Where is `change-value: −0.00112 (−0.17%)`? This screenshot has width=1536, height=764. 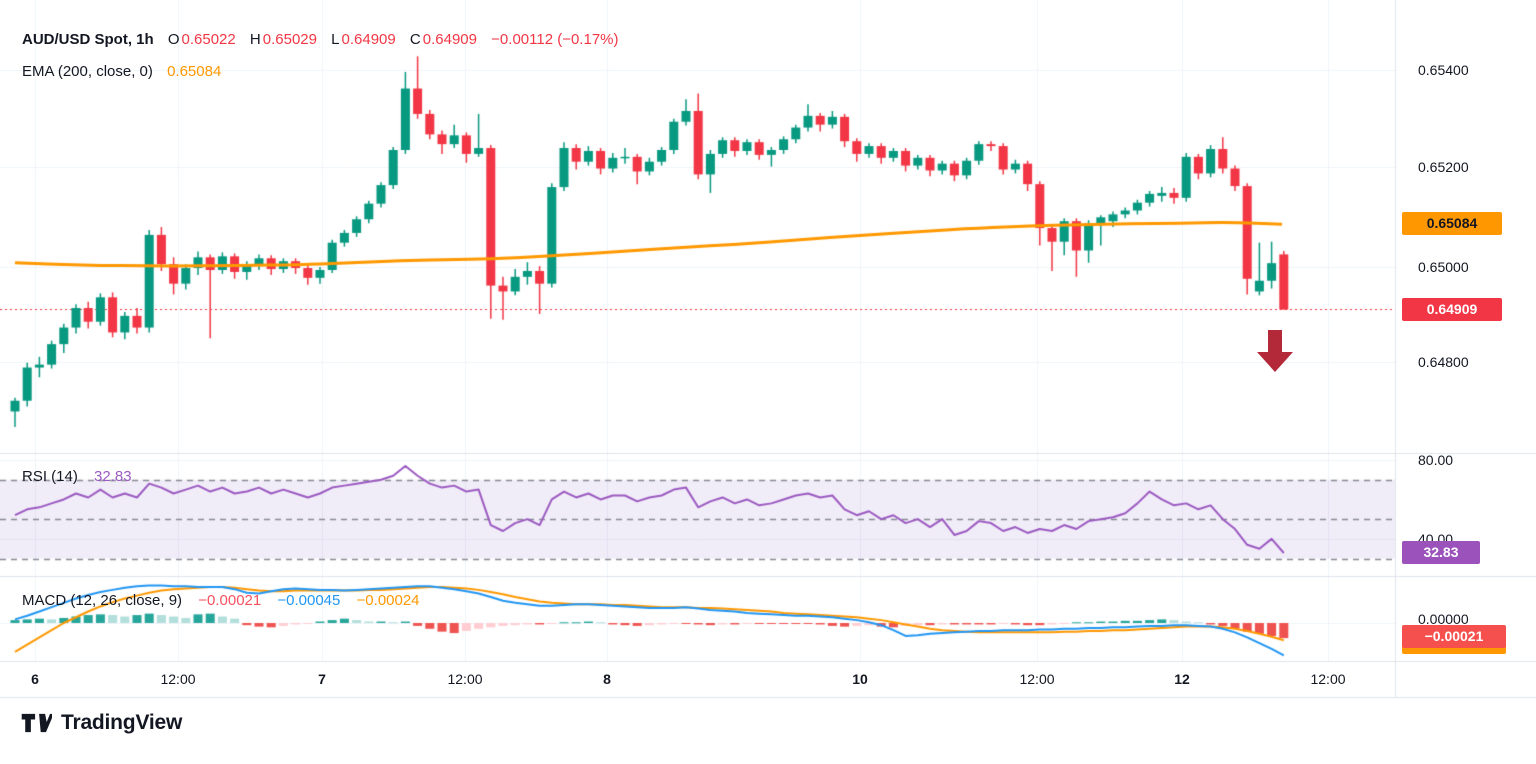 change-value: −0.00112 (−0.17%) is located at coordinates (555, 39).